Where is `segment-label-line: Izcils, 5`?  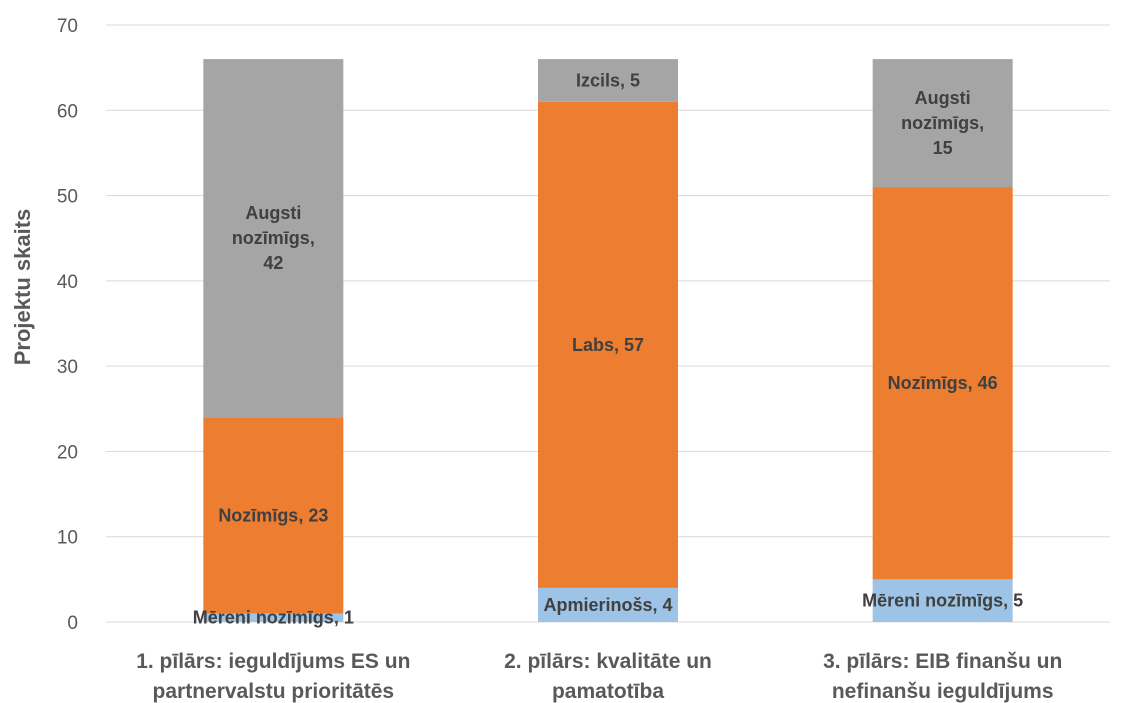
segment-label-line: Izcils, 5 is located at coordinates (608, 80).